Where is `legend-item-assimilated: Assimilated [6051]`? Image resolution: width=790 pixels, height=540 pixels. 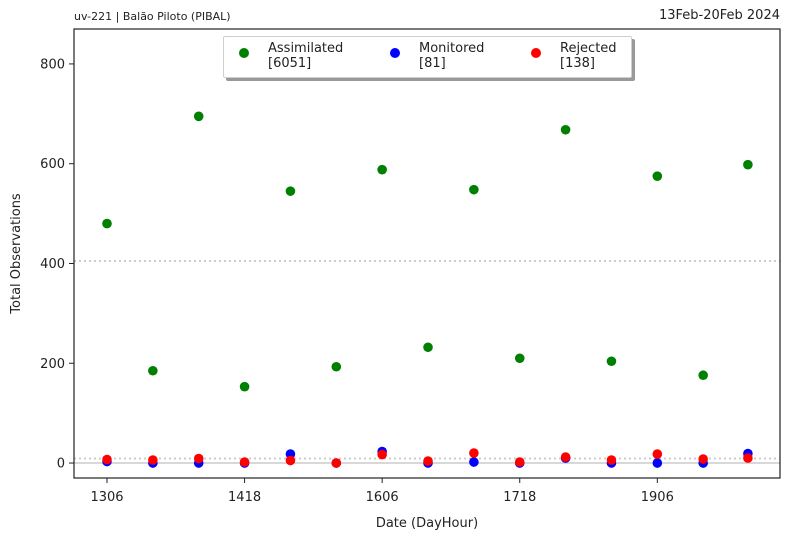 legend-item-assimilated: Assimilated [6051] is located at coordinates (305, 56).